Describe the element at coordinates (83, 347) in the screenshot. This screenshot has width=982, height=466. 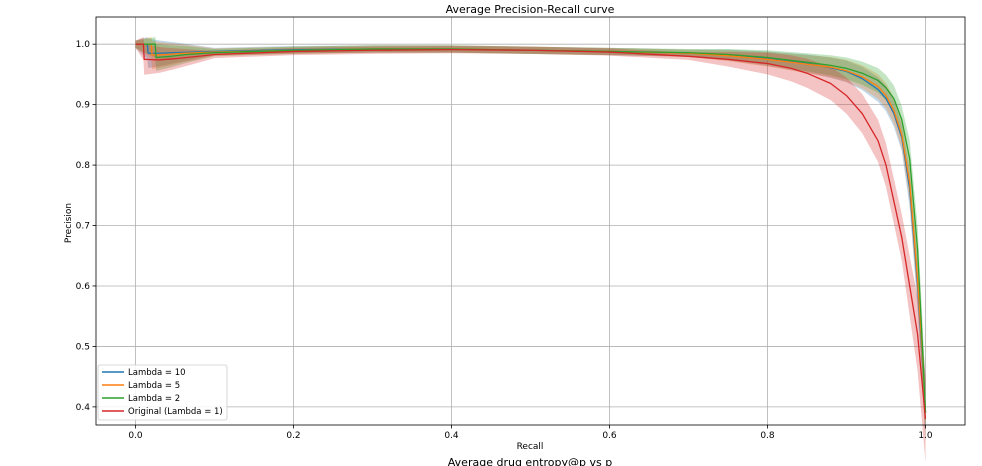
I see `y-tick-label: 0.5` at that location.